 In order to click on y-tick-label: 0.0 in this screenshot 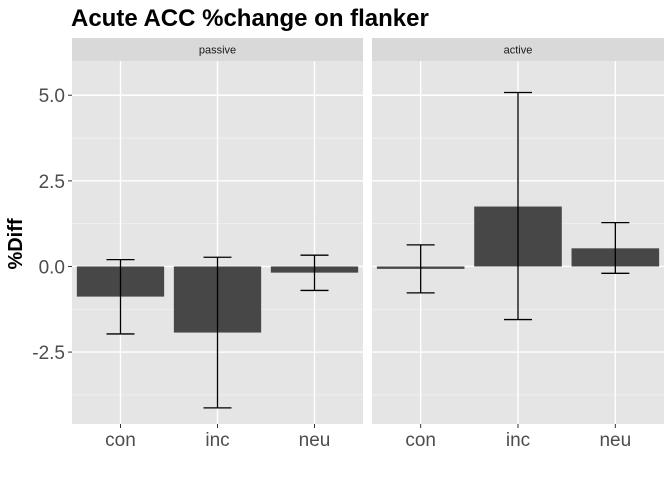, I will do `click(52, 267)`.